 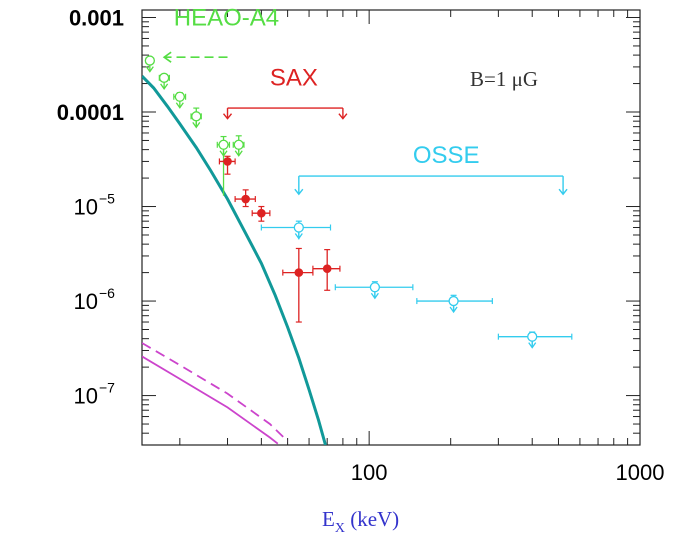 What do you see at coordinates (90, 112) in the screenshot?
I see `y-tick-label: 0.0001` at bounding box center [90, 112].